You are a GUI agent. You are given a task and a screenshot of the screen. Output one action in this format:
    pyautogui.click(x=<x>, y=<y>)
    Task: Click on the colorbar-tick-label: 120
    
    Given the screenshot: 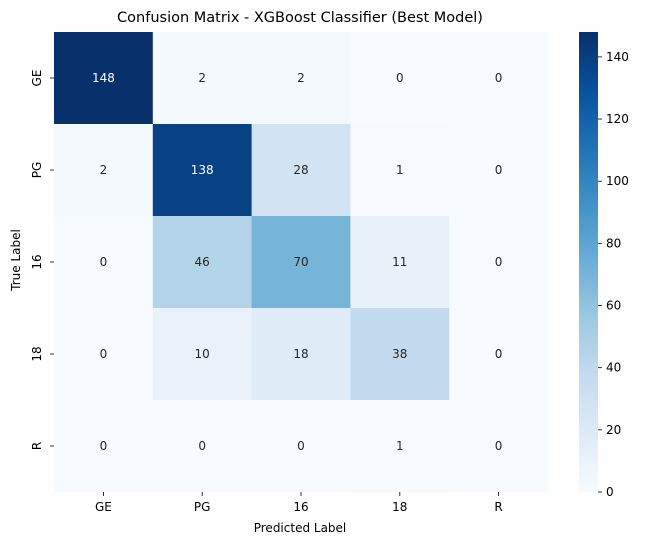 What is the action you would take?
    pyautogui.click(x=617, y=119)
    